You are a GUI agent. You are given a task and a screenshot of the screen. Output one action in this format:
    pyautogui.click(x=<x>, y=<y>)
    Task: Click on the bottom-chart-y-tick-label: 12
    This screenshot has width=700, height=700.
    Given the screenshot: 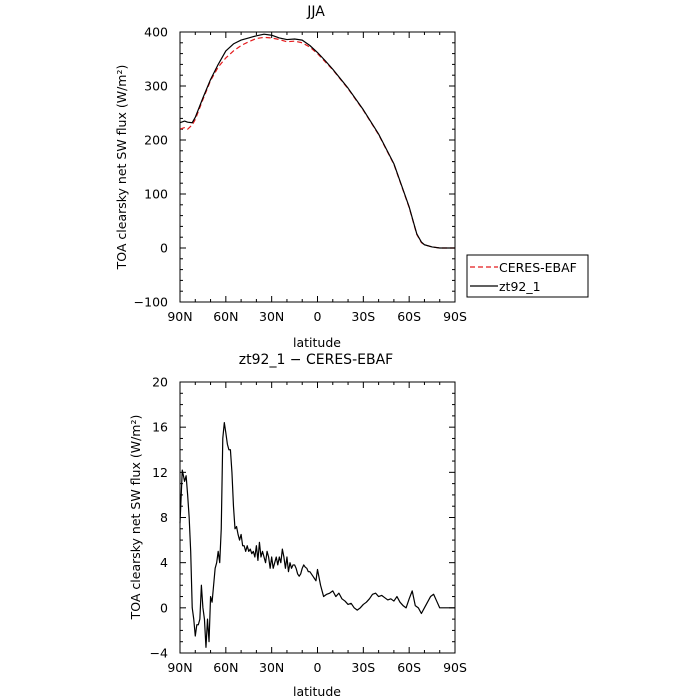 What is the action you would take?
    pyautogui.click(x=160, y=472)
    